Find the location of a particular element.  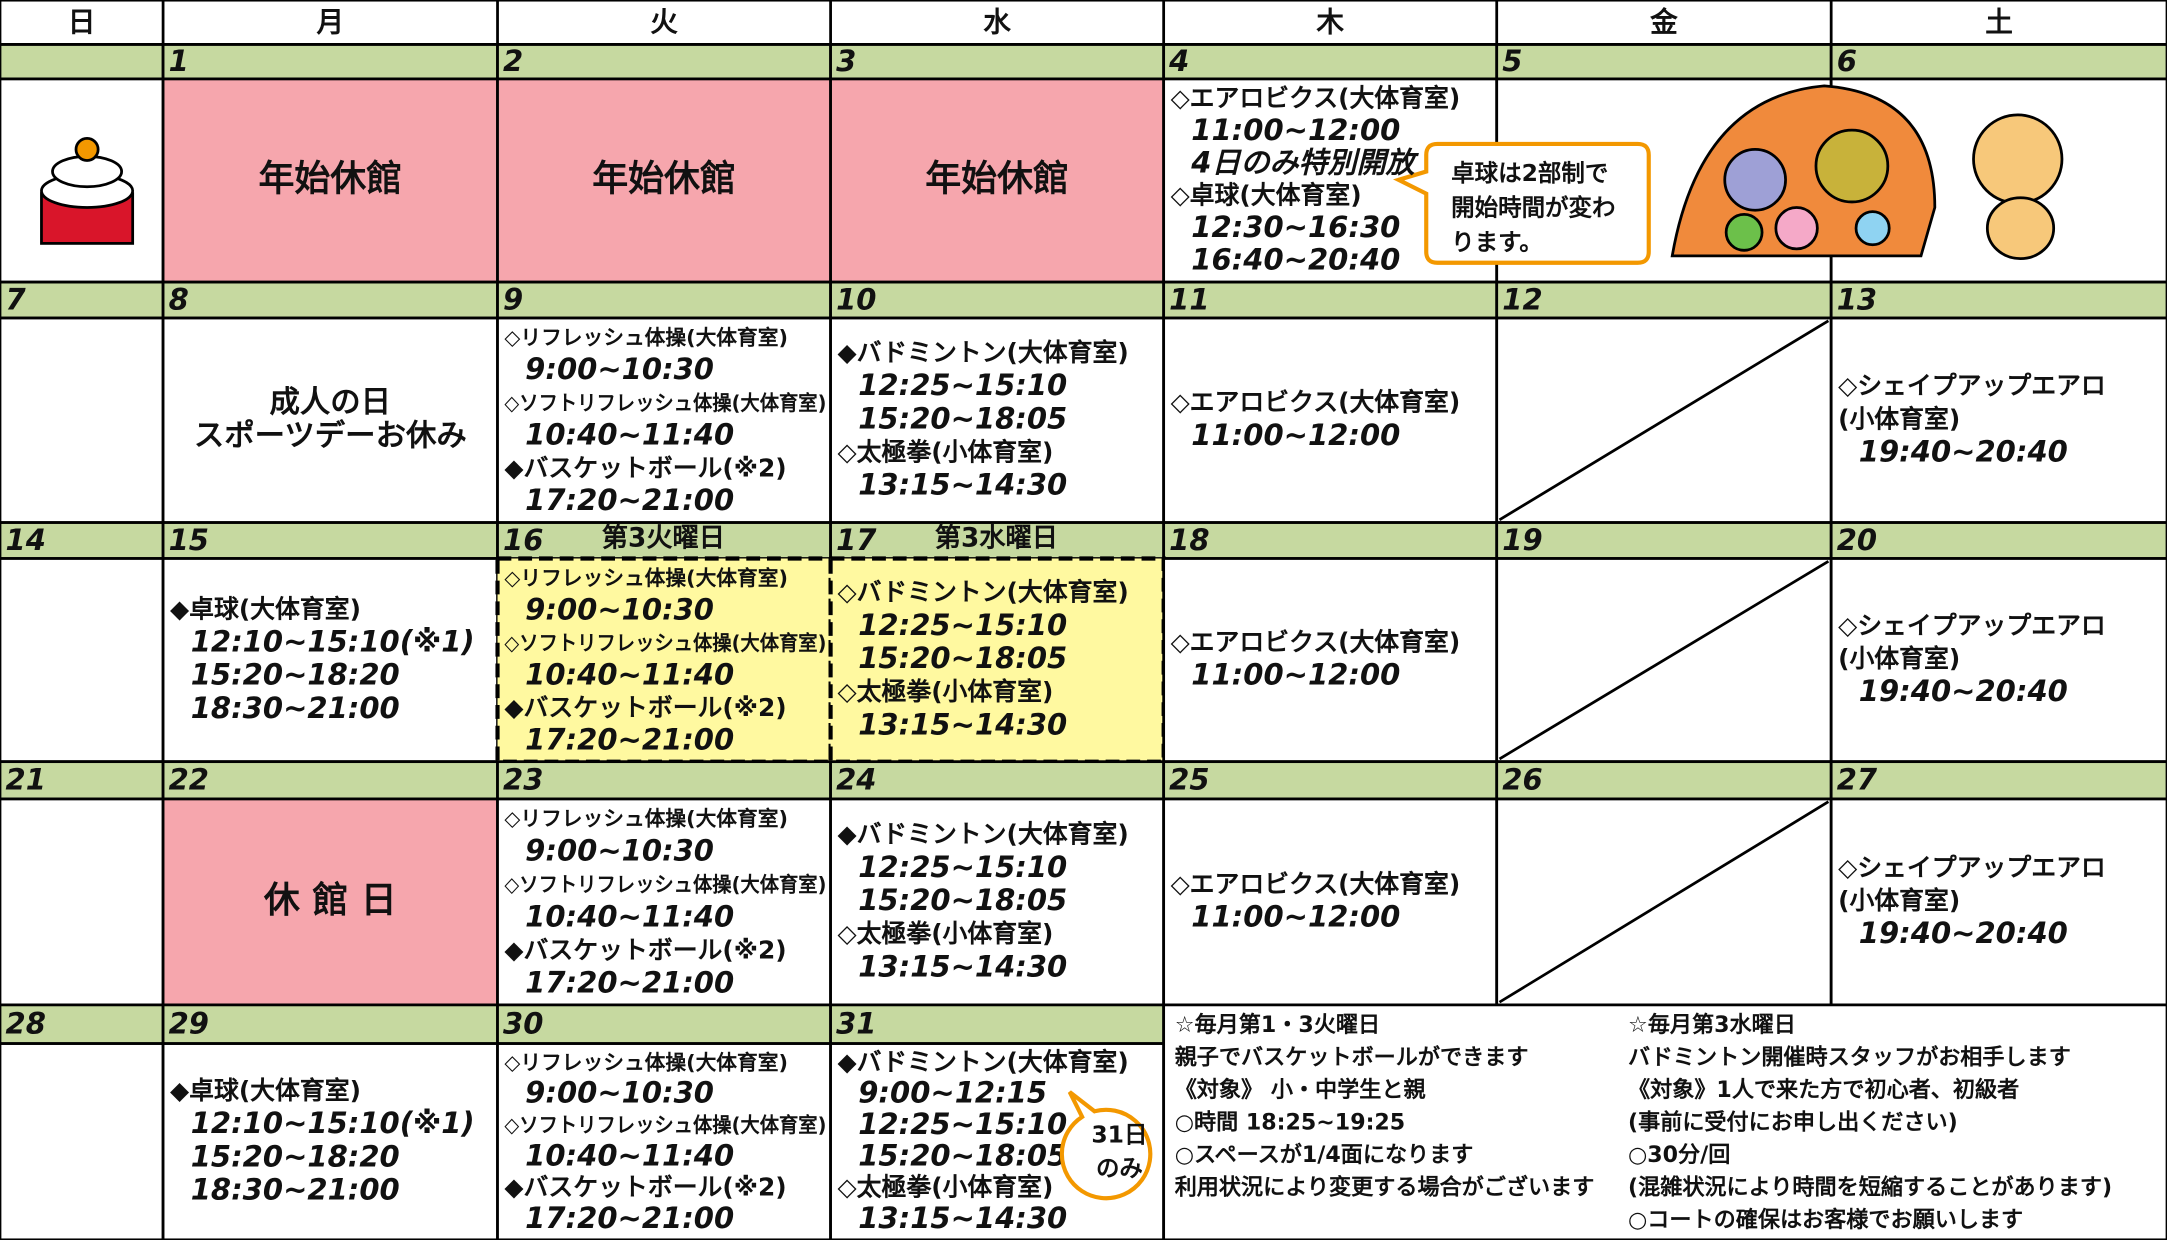

time-text: 19:40~20:40 is located at coordinates (1963, 691).